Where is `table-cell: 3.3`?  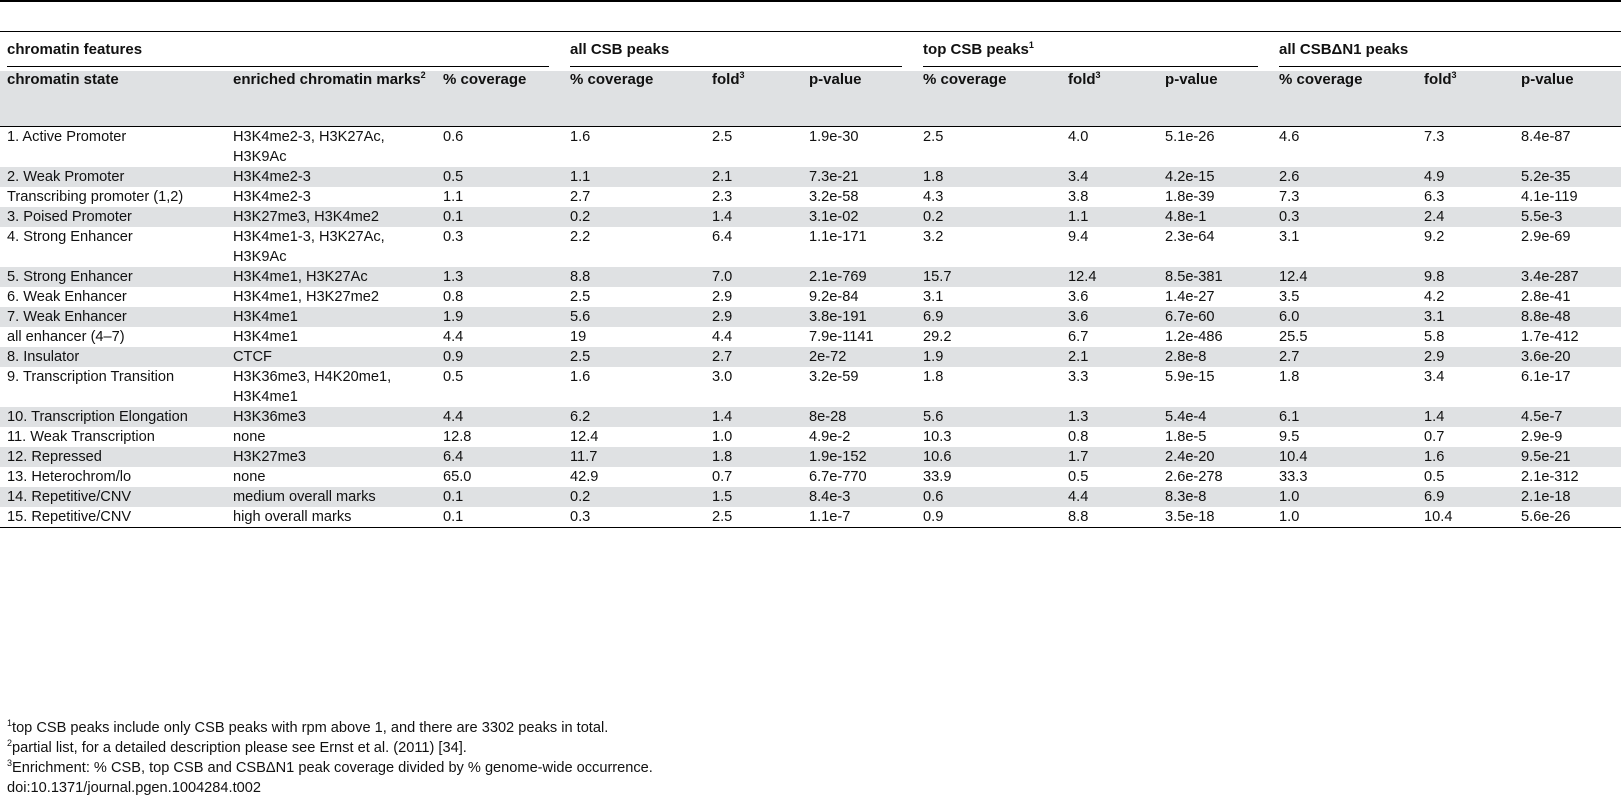 table-cell: 3.3 is located at coordinates (1078, 377).